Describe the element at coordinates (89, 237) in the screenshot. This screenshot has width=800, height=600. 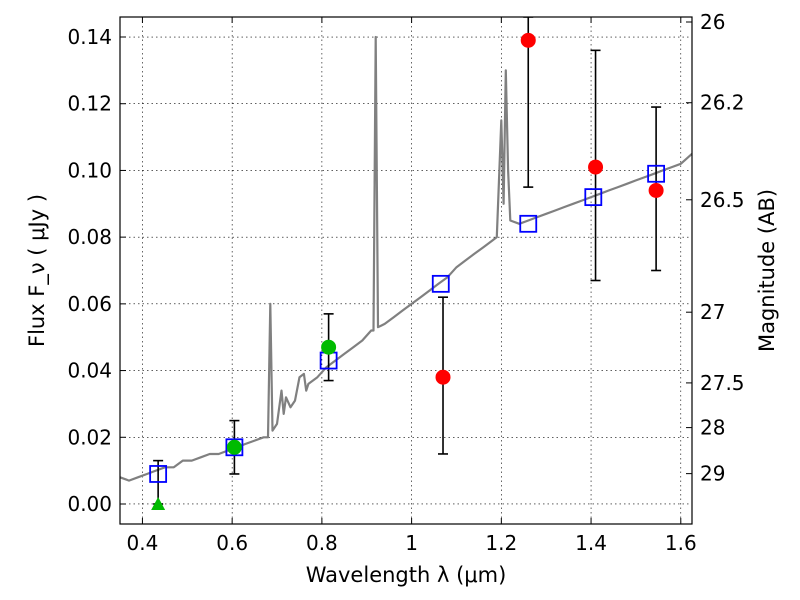
I see `y-tick-label: 0.08` at that location.